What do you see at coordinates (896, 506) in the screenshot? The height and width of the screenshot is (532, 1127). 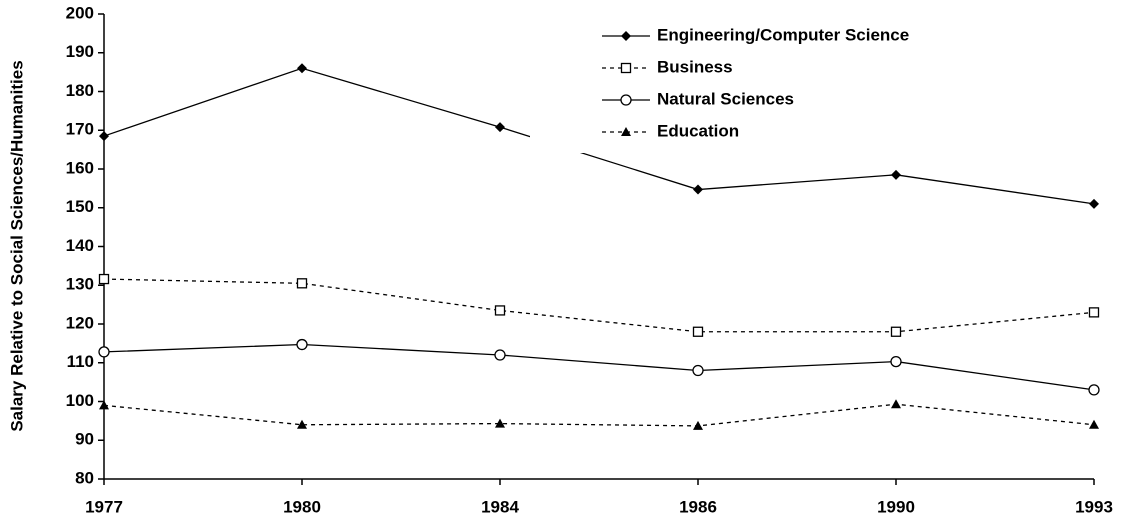 I see `x-tick-label: 1990` at bounding box center [896, 506].